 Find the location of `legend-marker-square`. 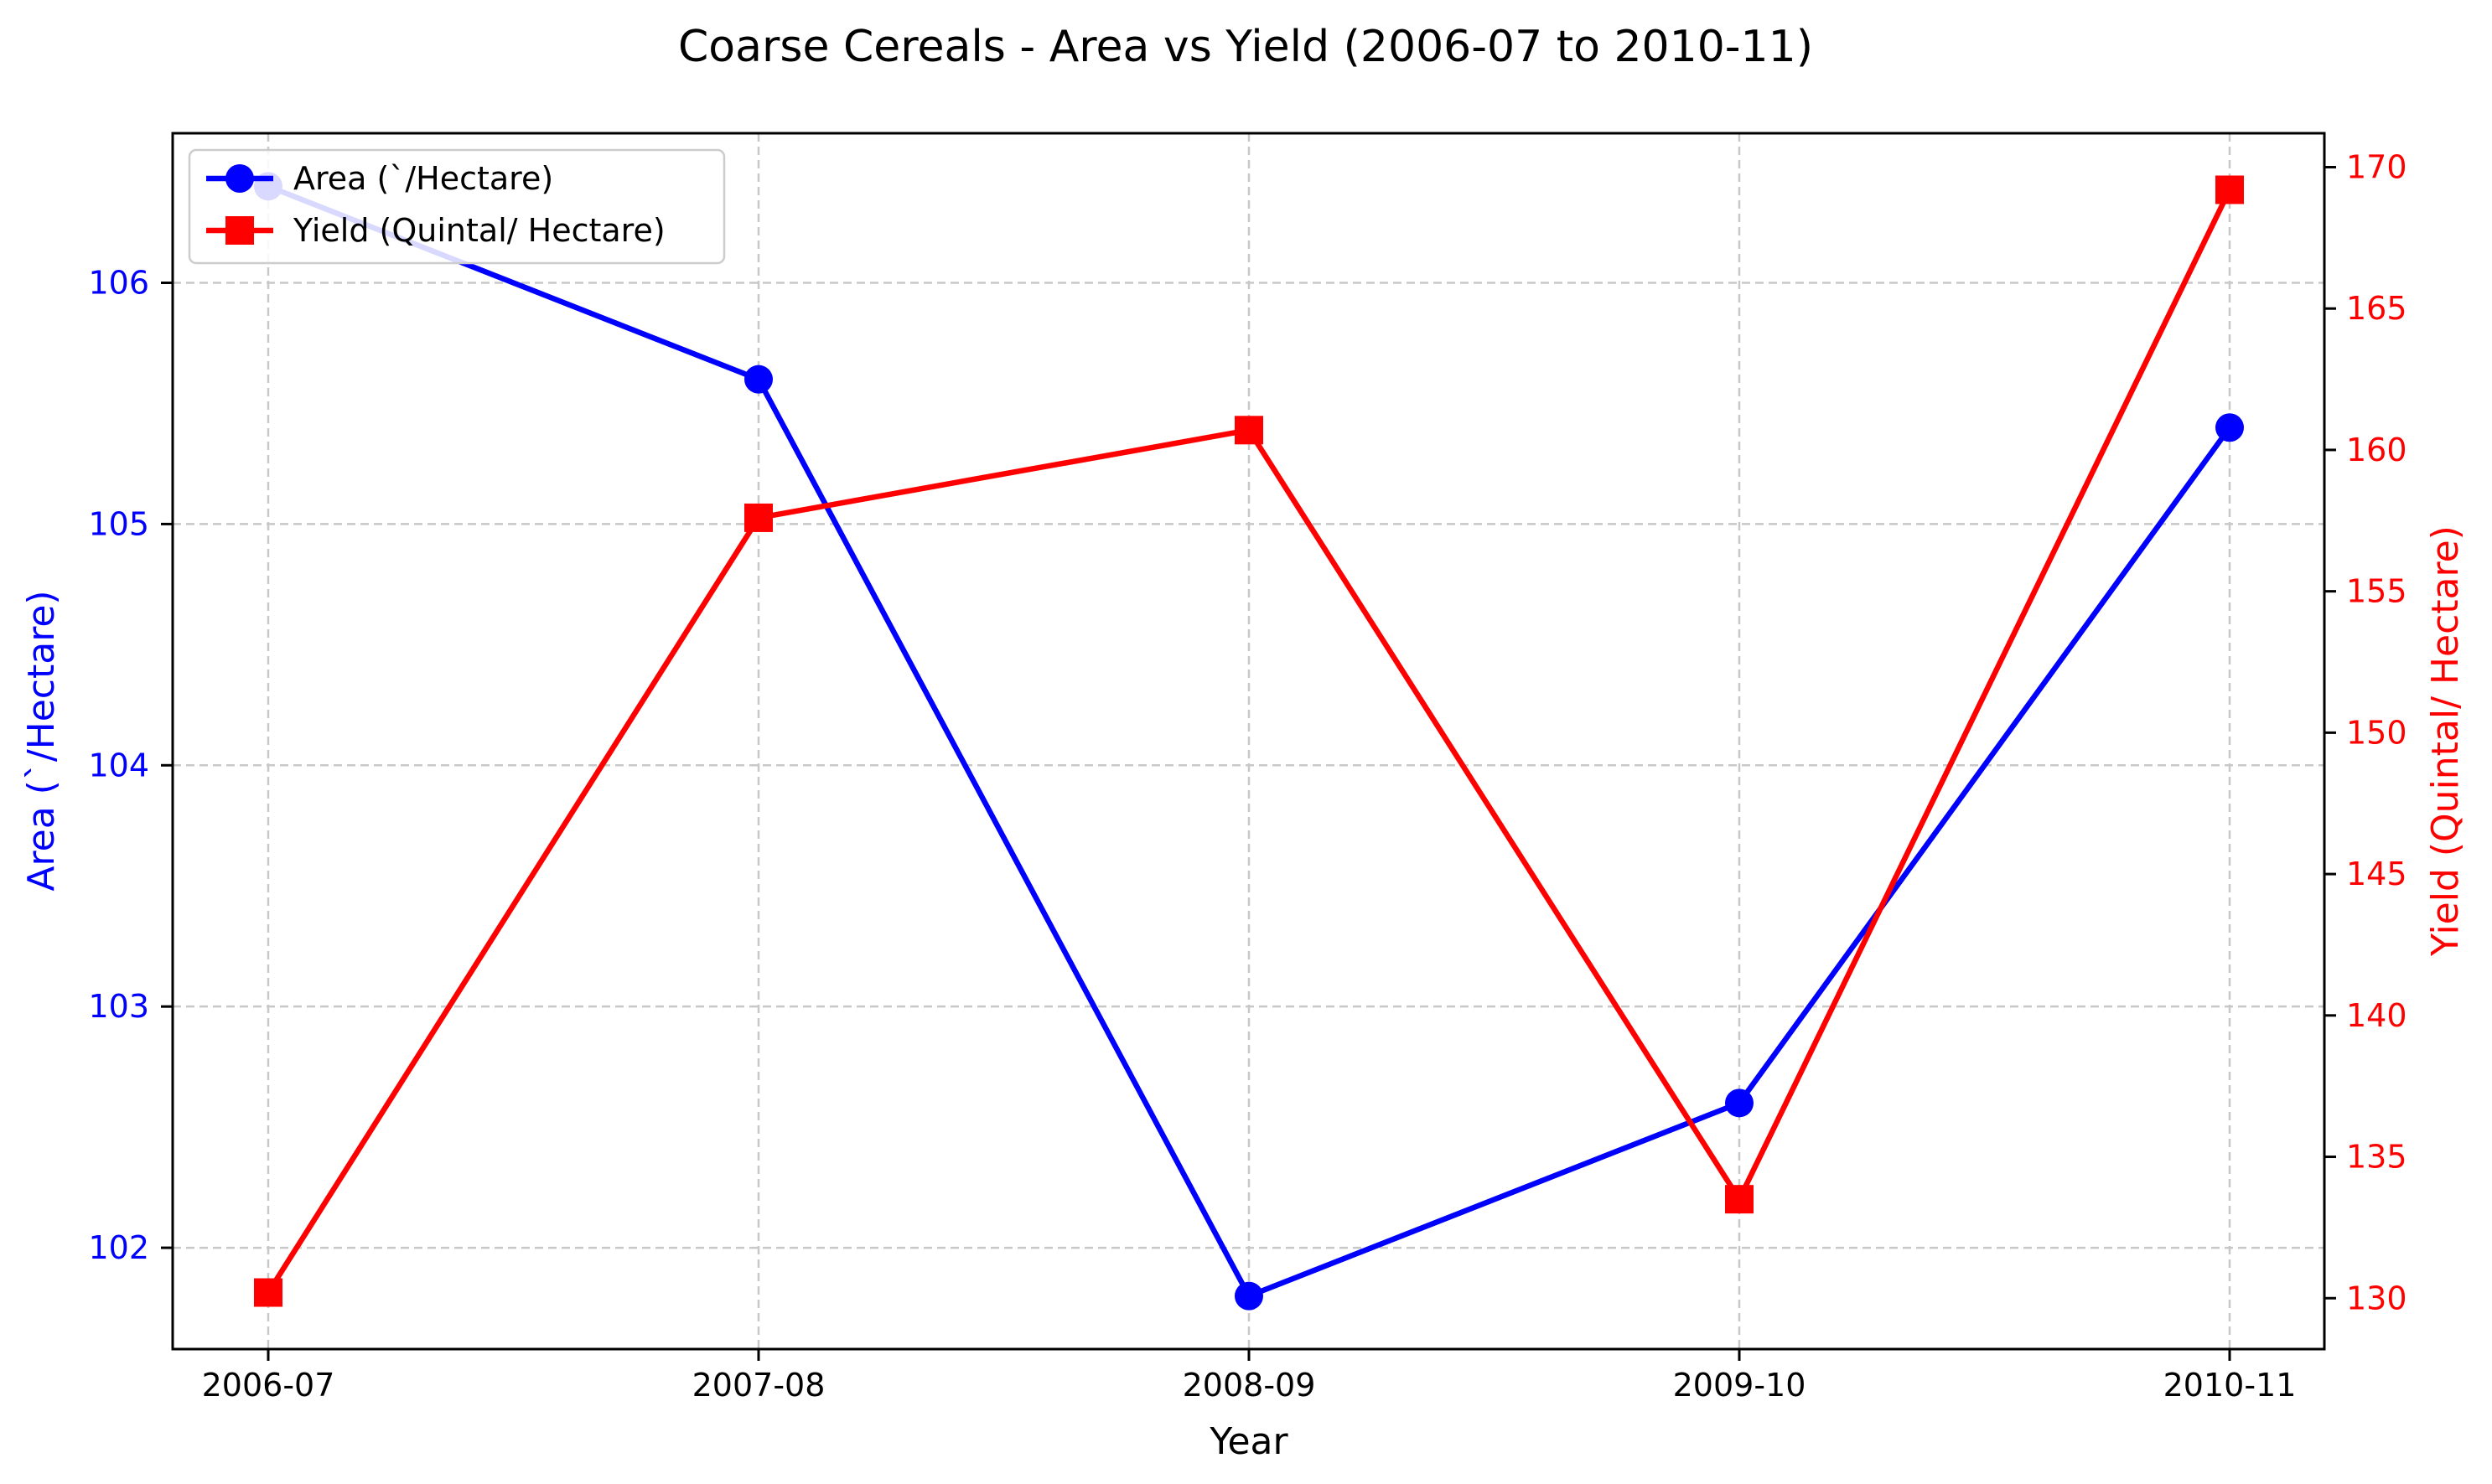

legend-marker-square is located at coordinates (240, 230).